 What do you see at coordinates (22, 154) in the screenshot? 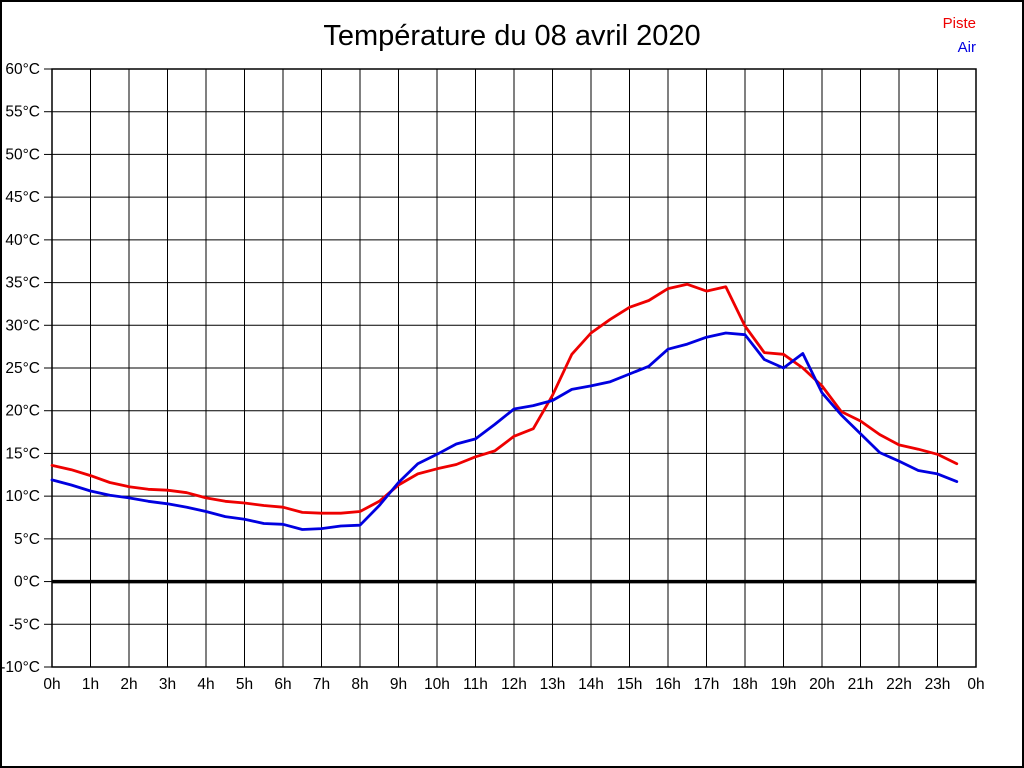
I see `y-tick-label: 50°C` at bounding box center [22, 154].